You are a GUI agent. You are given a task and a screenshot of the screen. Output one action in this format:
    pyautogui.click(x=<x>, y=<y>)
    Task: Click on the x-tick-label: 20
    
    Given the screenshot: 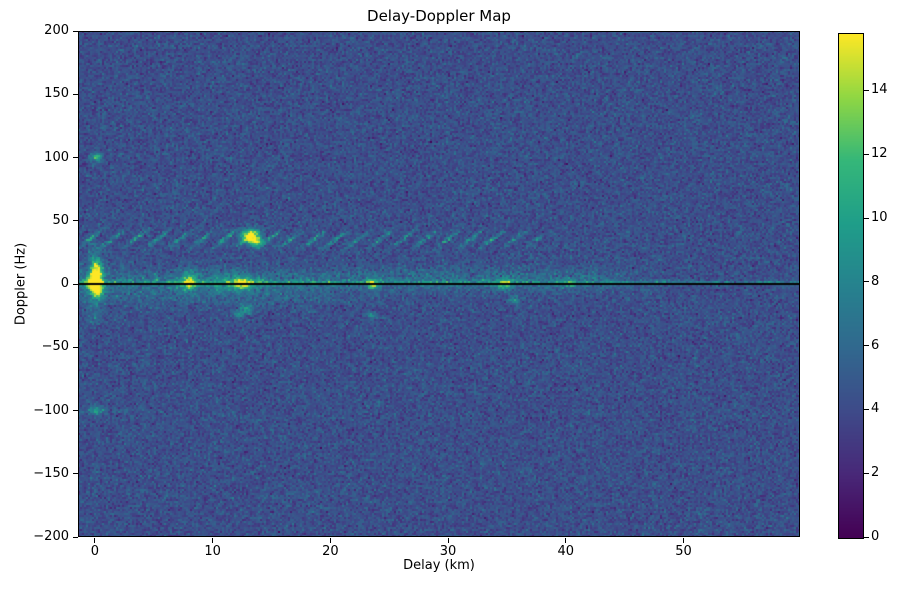 What is the action you would take?
    pyautogui.click(x=330, y=551)
    